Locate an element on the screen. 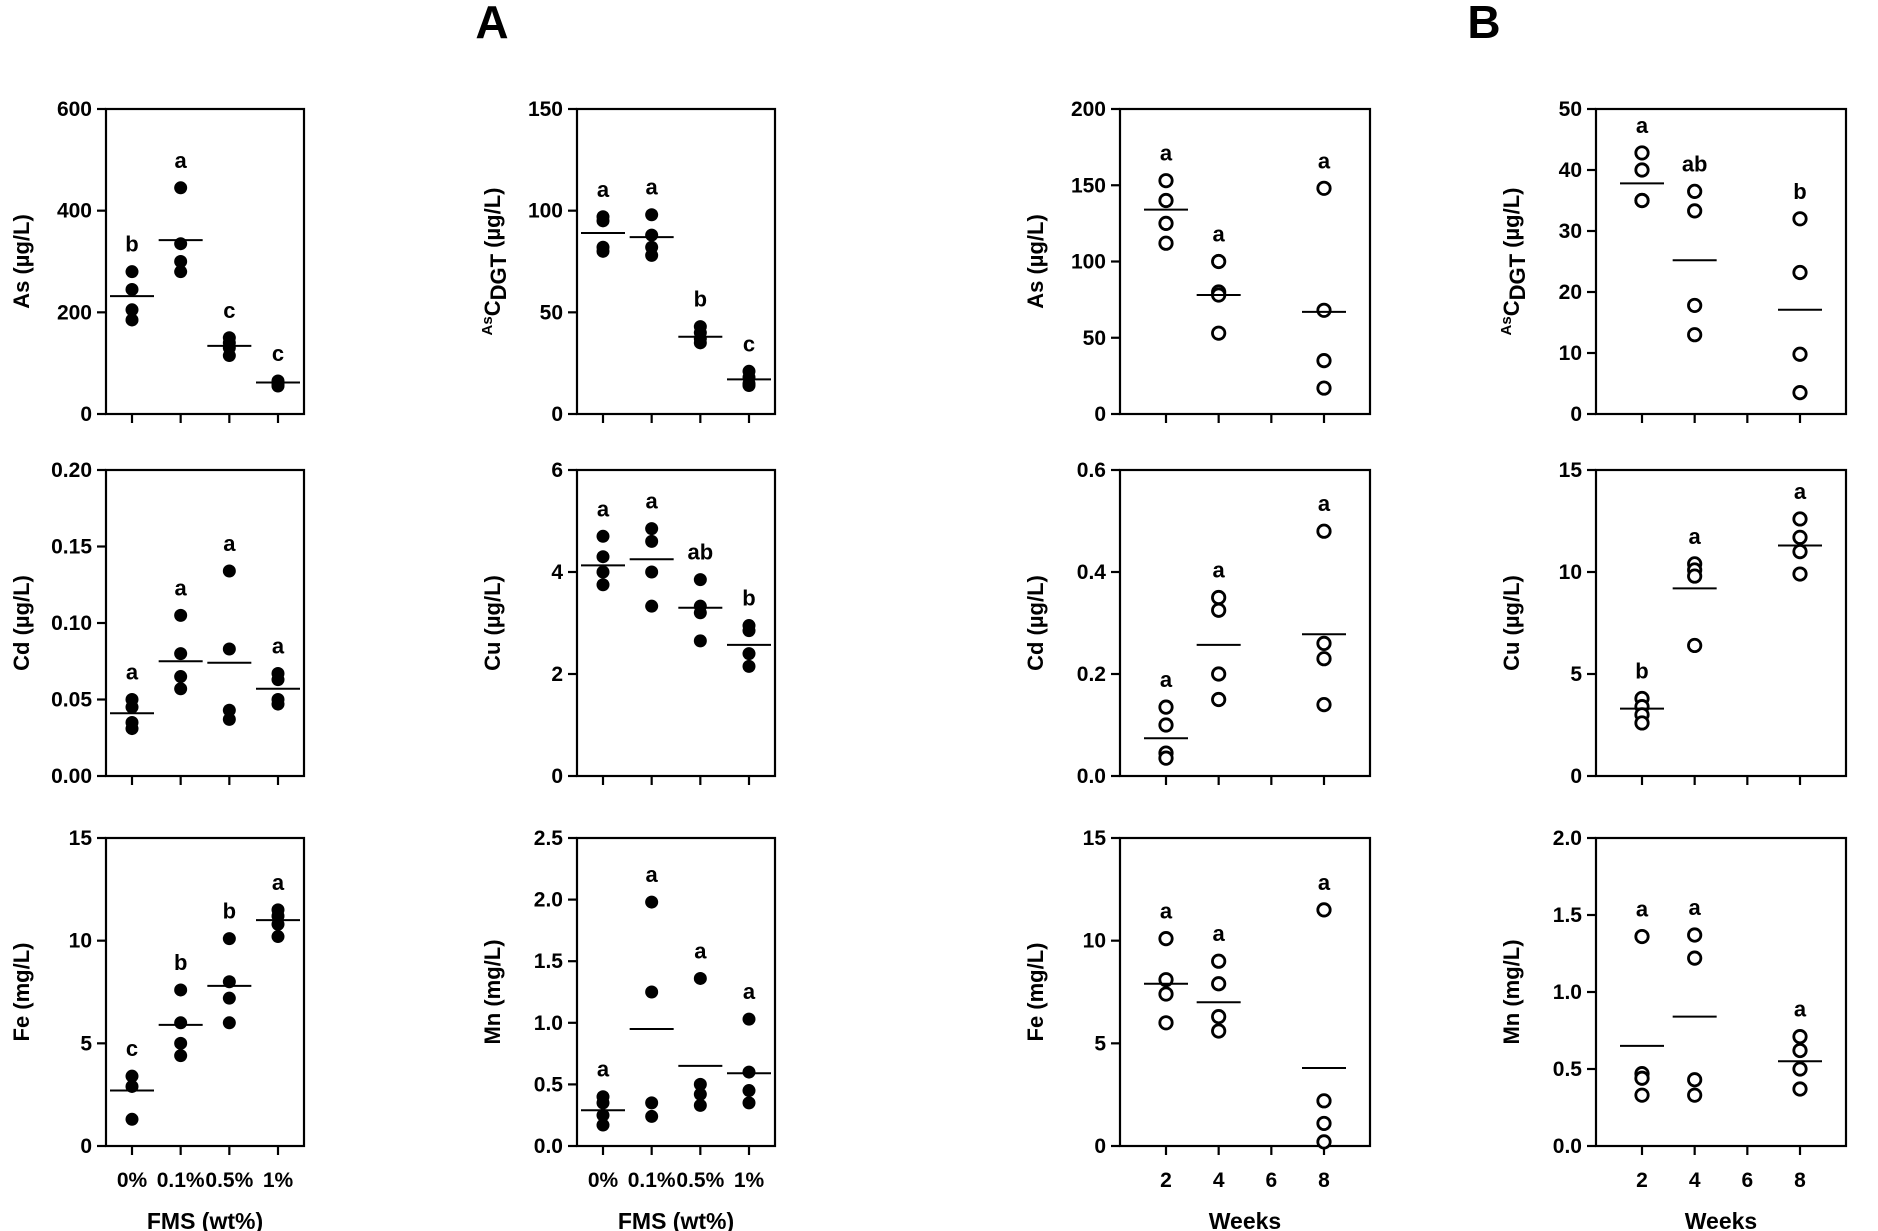 This screenshot has width=1878, height=1231. b-ascdgt-significance-letter: b is located at coordinates (1799, 191).